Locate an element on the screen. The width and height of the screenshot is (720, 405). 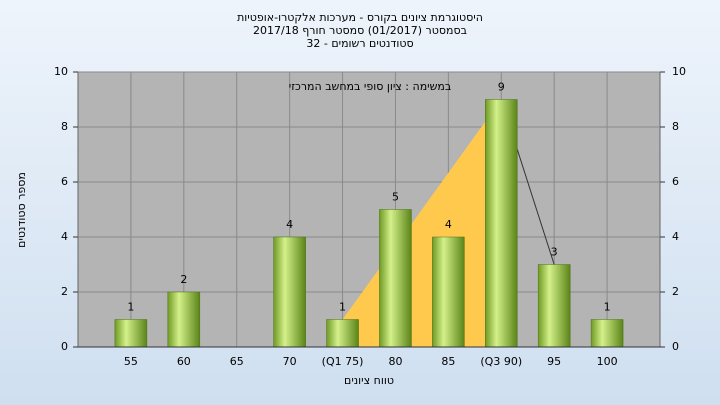
y-tick-label: 0 is located at coordinates (64, 346).